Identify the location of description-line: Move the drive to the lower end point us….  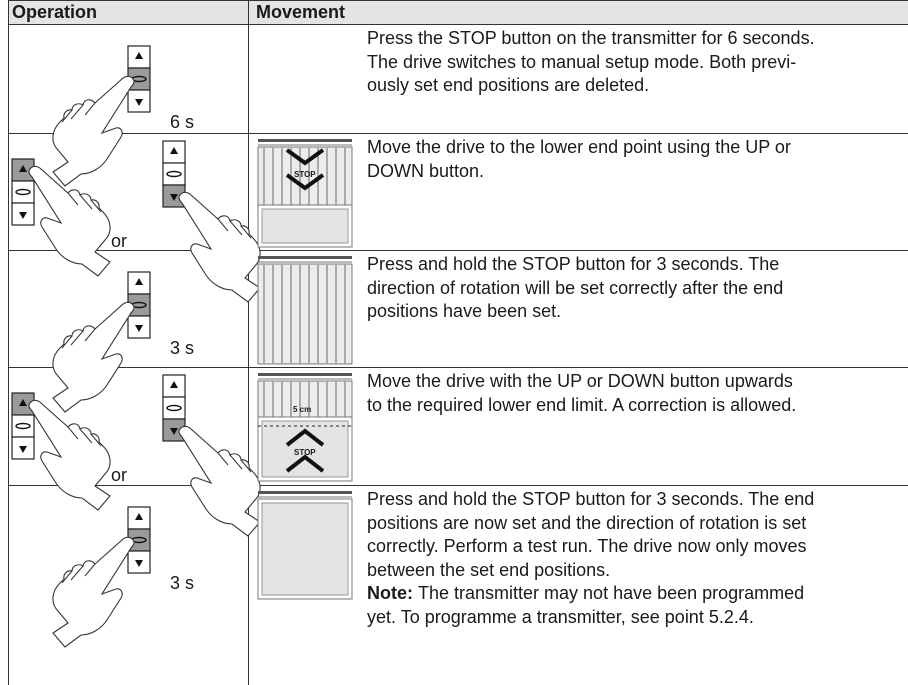
(579, 147).